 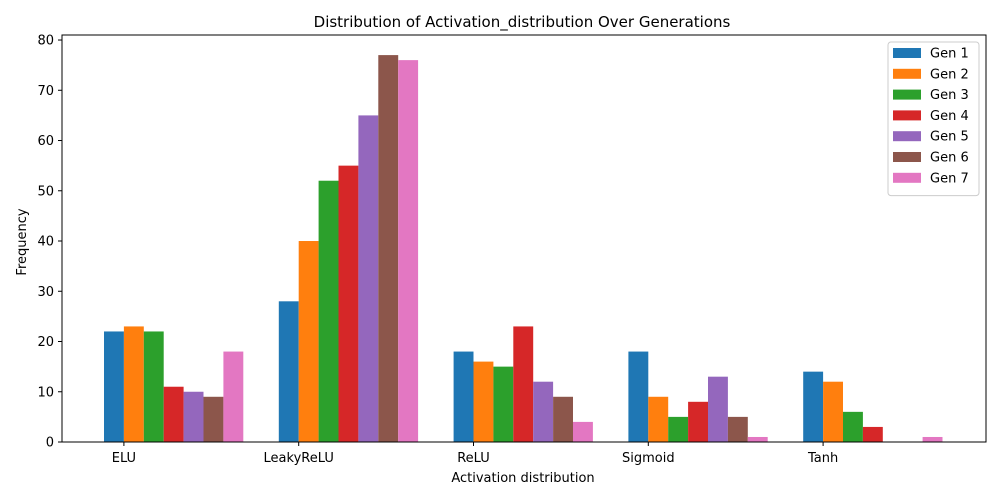 What do you see at coordinates (133, 384) in the screenshot?
I see `bar-gen2-elu` at bounding box center [133, 384].